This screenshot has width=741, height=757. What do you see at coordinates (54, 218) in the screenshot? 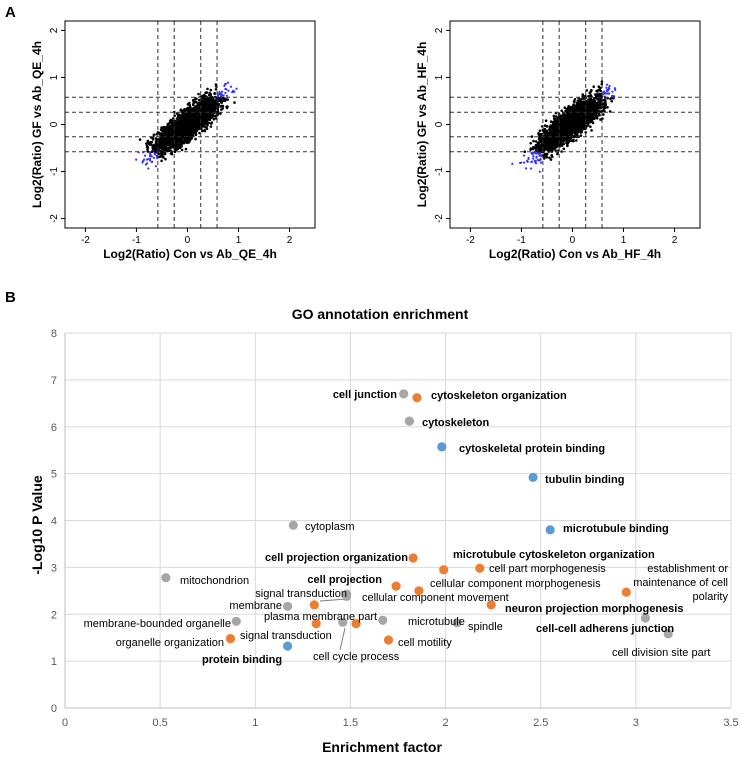
I see `y-tick-label: -2` at bounding box center [54, 218].